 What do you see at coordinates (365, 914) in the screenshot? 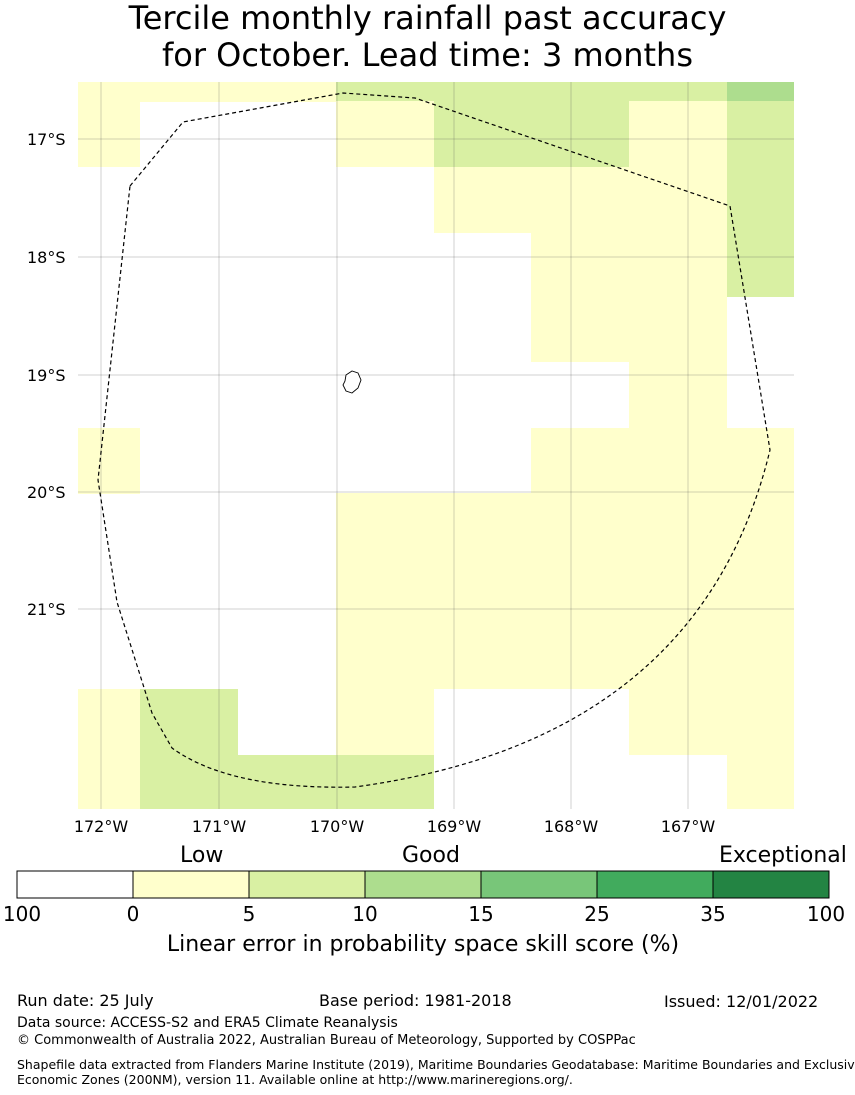
I see `colorbar-tick: 10` at bounding box center [365, 914].